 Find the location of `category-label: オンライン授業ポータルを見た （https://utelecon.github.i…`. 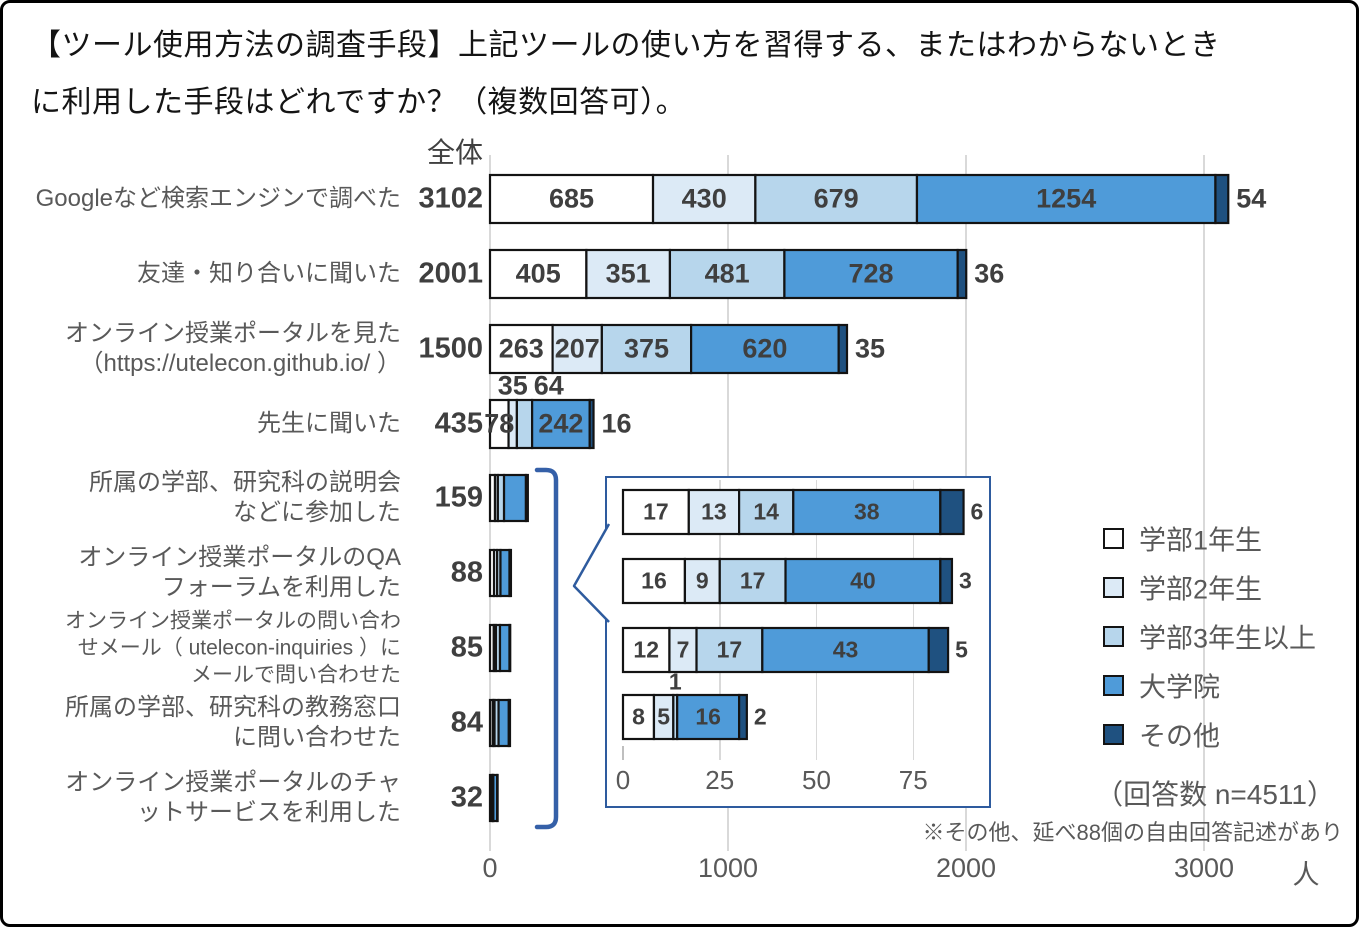

category-label: オンライン授業ポータルを見た （https://utelecon.github.i… is located at coordinates (233, 348).